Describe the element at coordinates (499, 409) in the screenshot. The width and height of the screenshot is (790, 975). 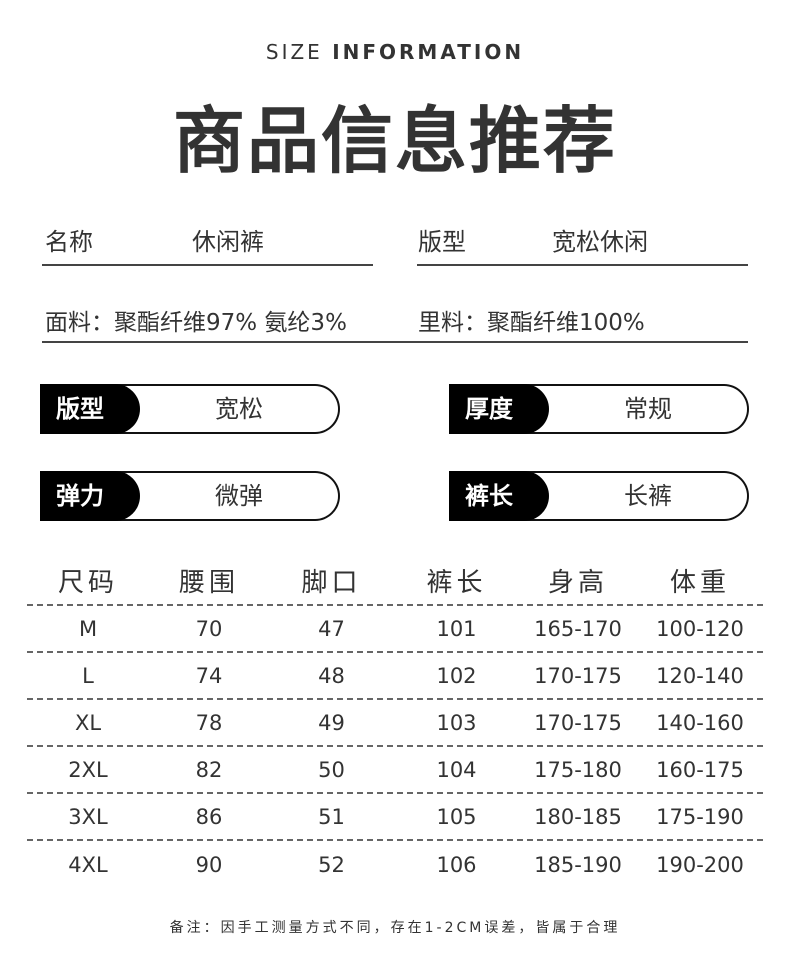
I see `attribute-label: 厚度` at that location.